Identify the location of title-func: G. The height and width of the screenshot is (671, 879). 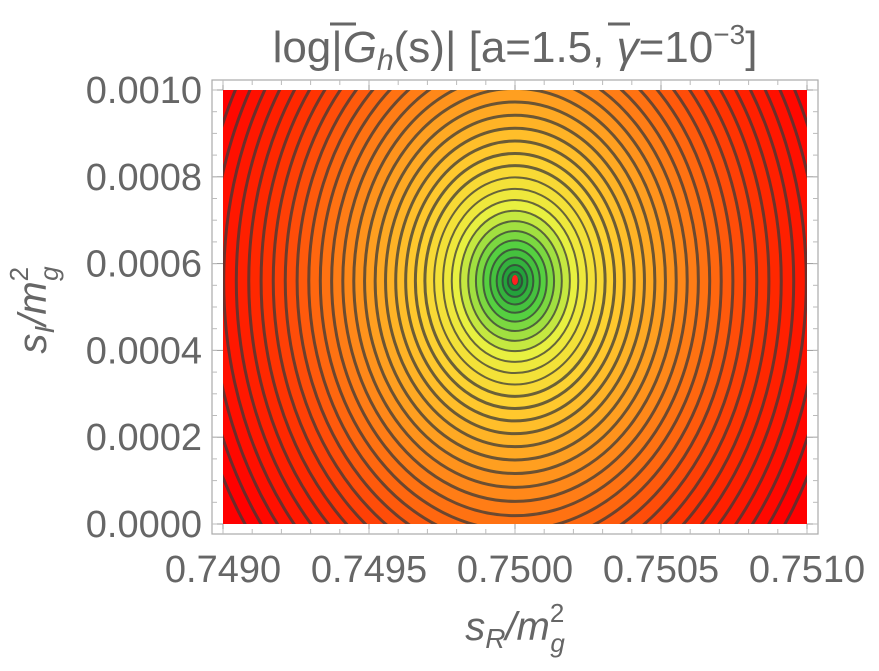
(360, 47).